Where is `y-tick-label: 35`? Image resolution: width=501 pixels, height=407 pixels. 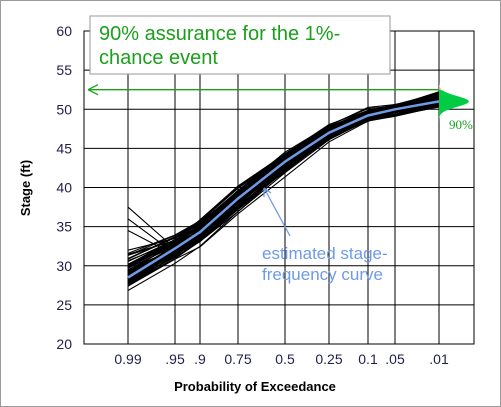 y-tick-label: 35 is located at coordinates (64, 227).